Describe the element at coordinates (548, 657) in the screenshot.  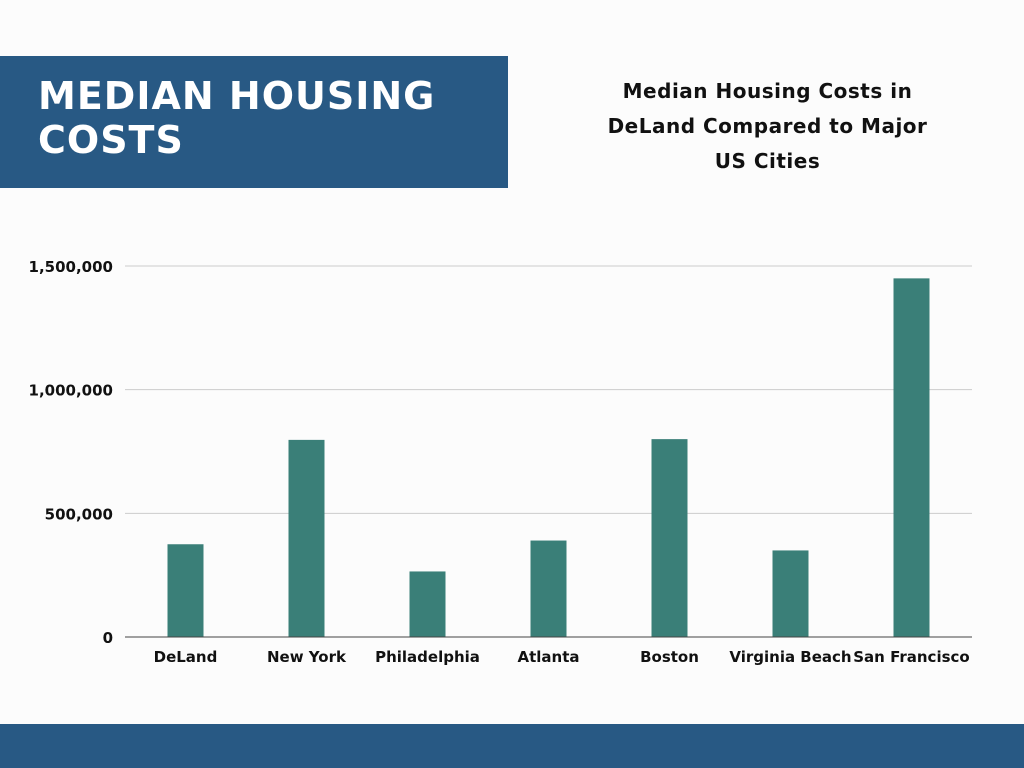
I see `x-tick-label: Atlanta` at that location.